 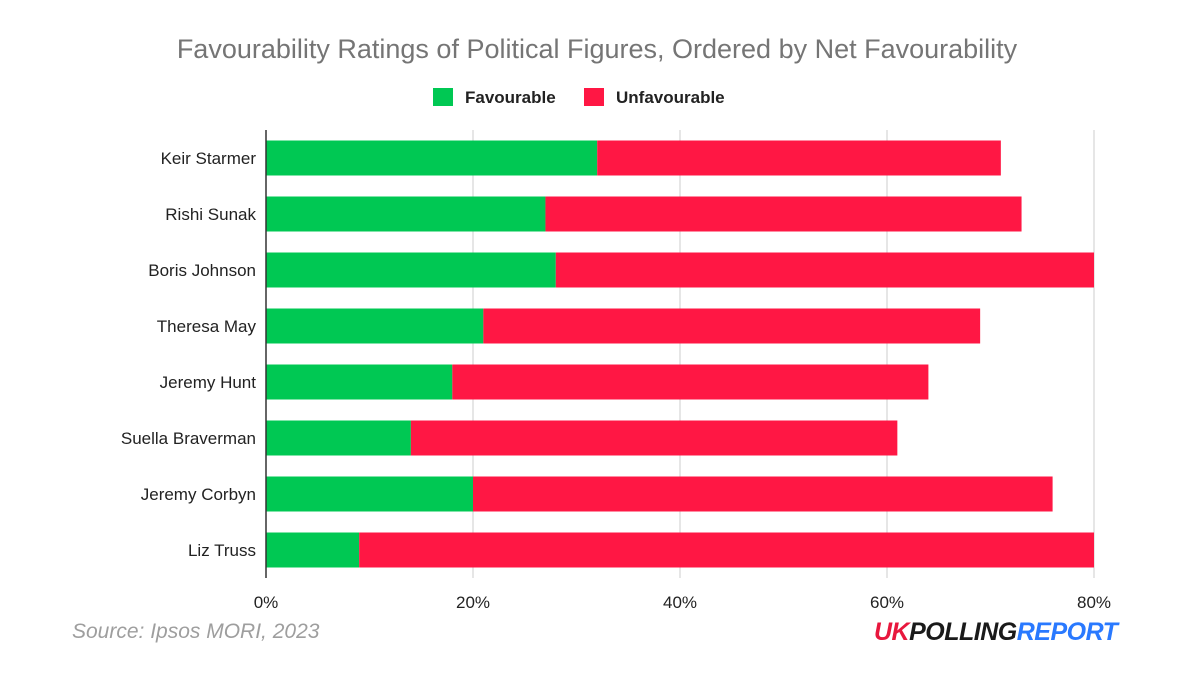 What do you see at coordinates (196, 631) in the screenshot?
I see `source-note: Source: Ipsos MORI, 2023` at bounding box center [196, 631].